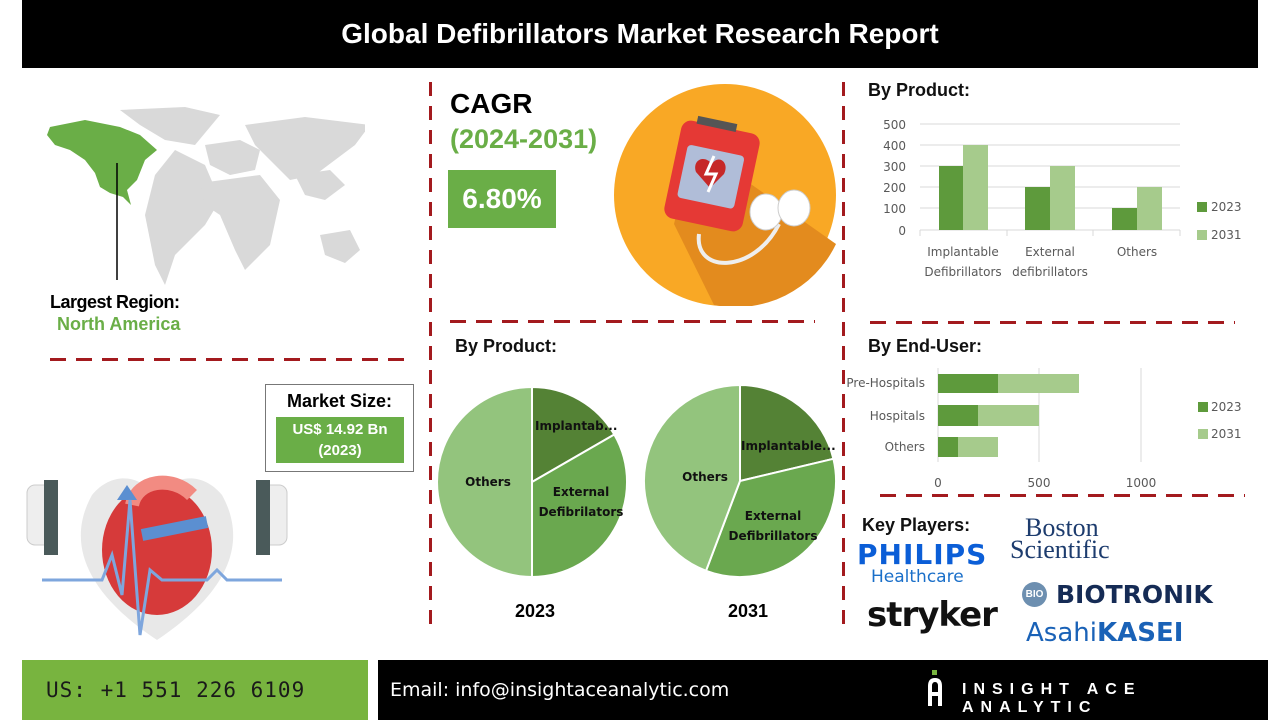 Image resolution: width=1280 pixels, height=720 pixels. Describe the element at coordinates (1105, 633) in the screenshot. I see `asahi-kasei-logo: AsahiKASEI` at that location.